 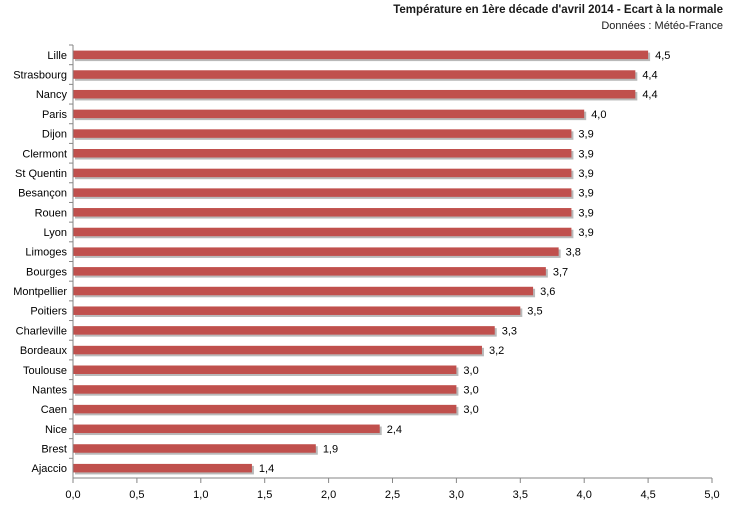 I want to click on category-label: Toulouse, so click(x=45, y=371).